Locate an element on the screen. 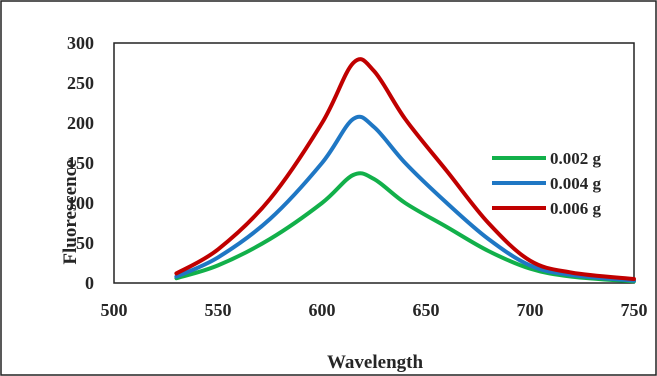 Image resolution: width=657 pixels, height=376 pixels. y-tick-label: 250 is located at coordinates (80, 83).